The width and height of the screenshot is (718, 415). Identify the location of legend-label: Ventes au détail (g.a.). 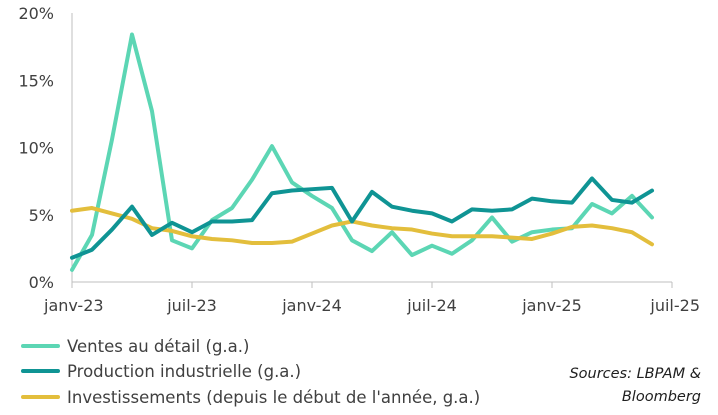
(158, 346).